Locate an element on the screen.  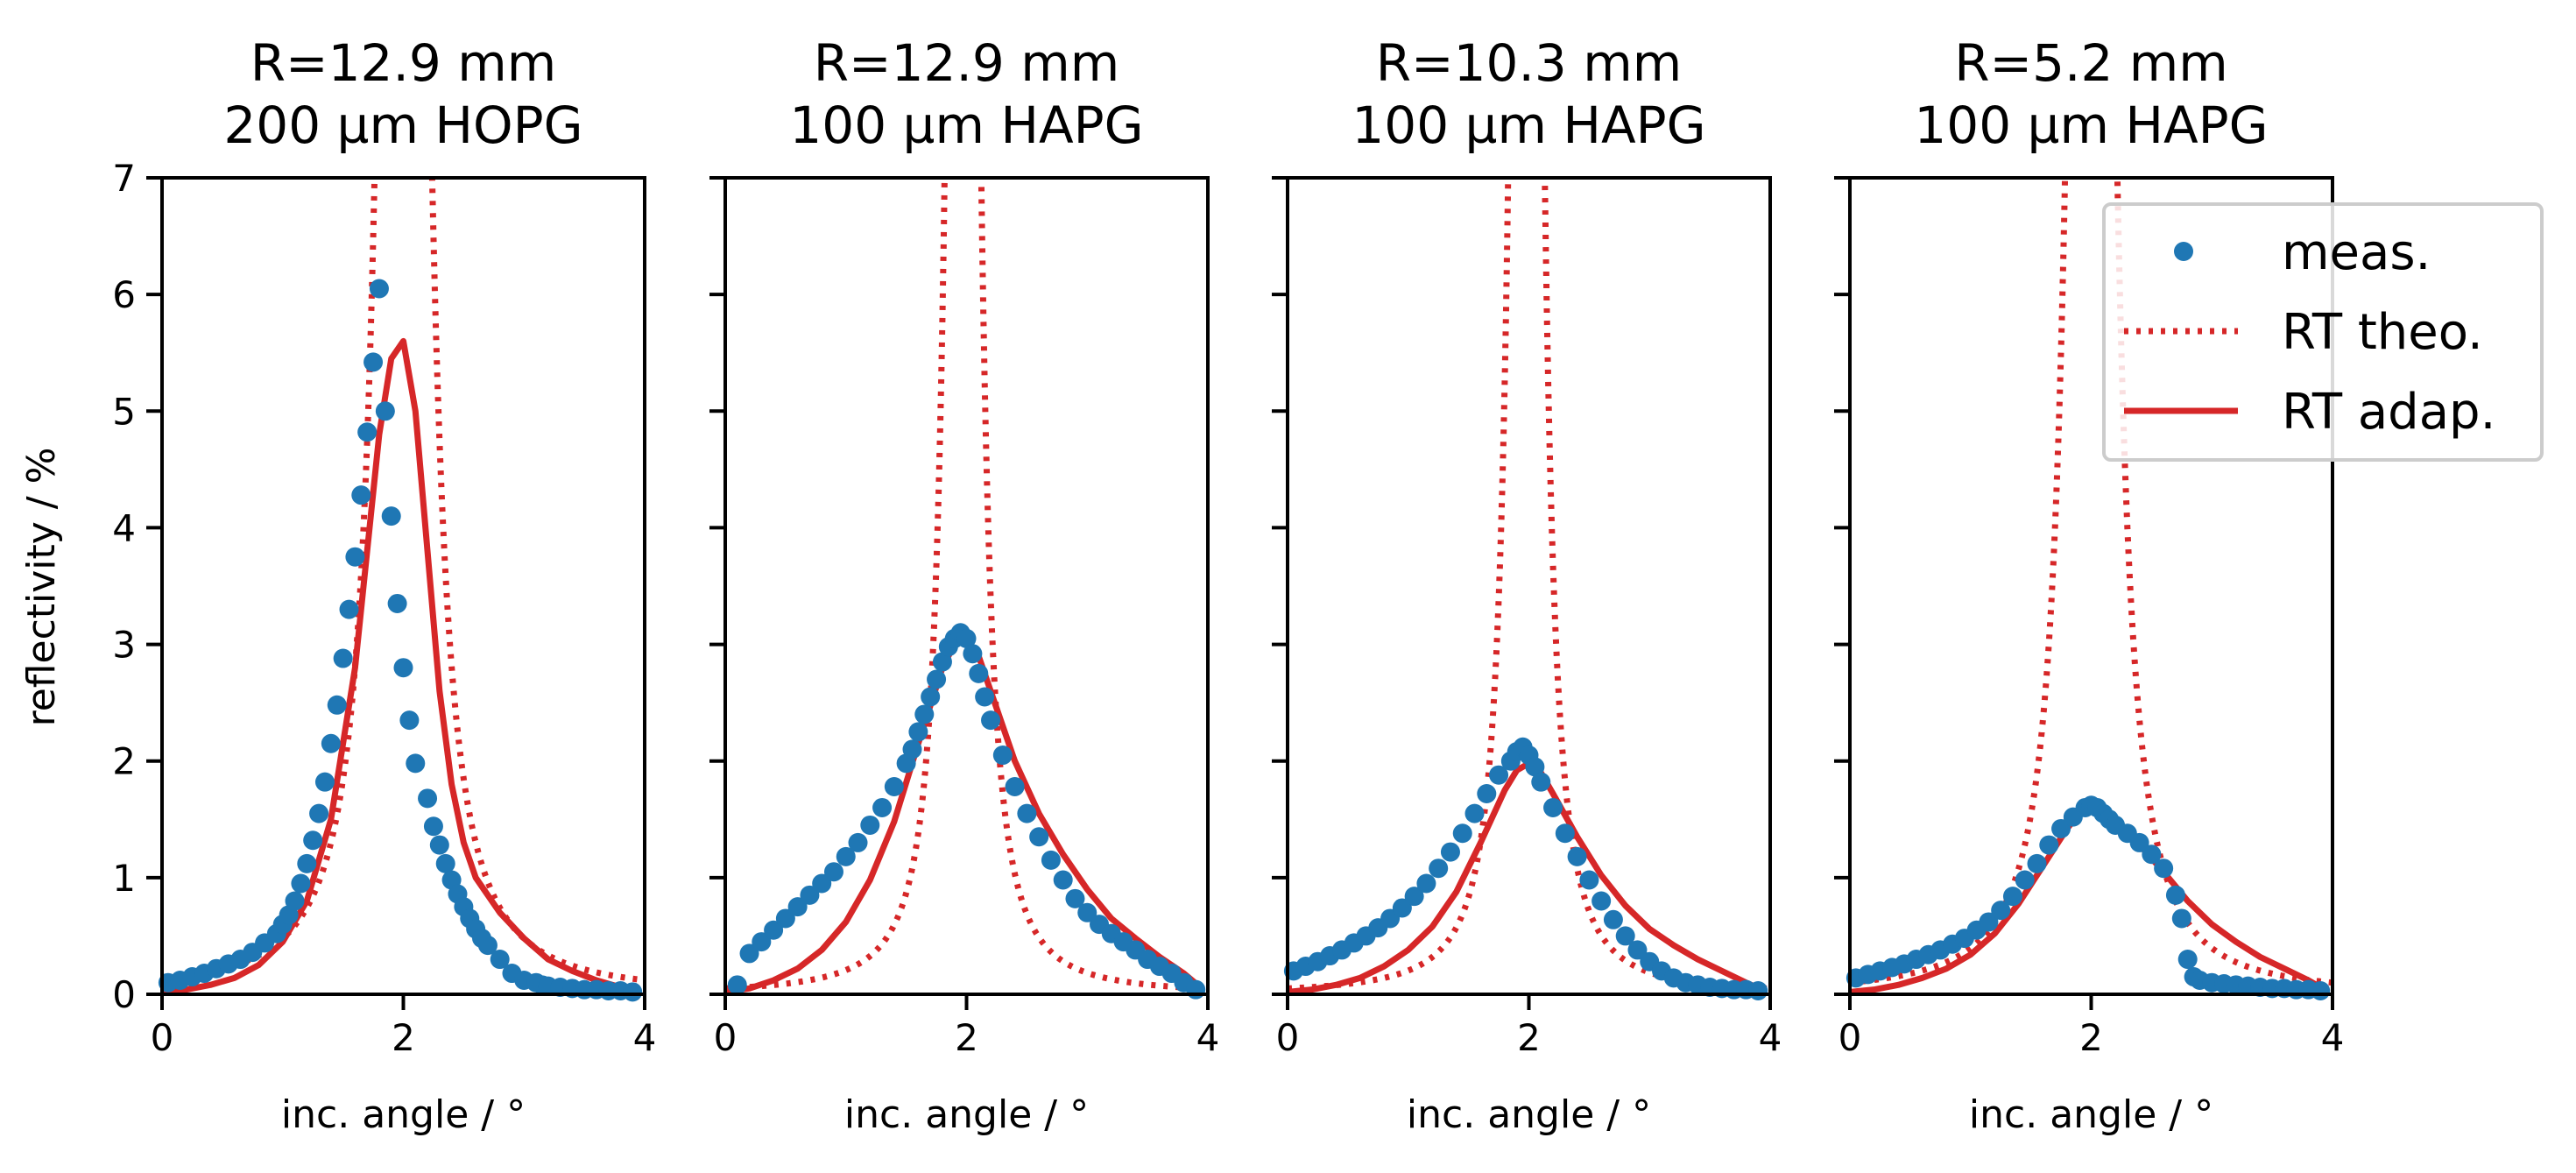
panel-title-line1: R=5.2 mm is located at coordinates (2091, 63).